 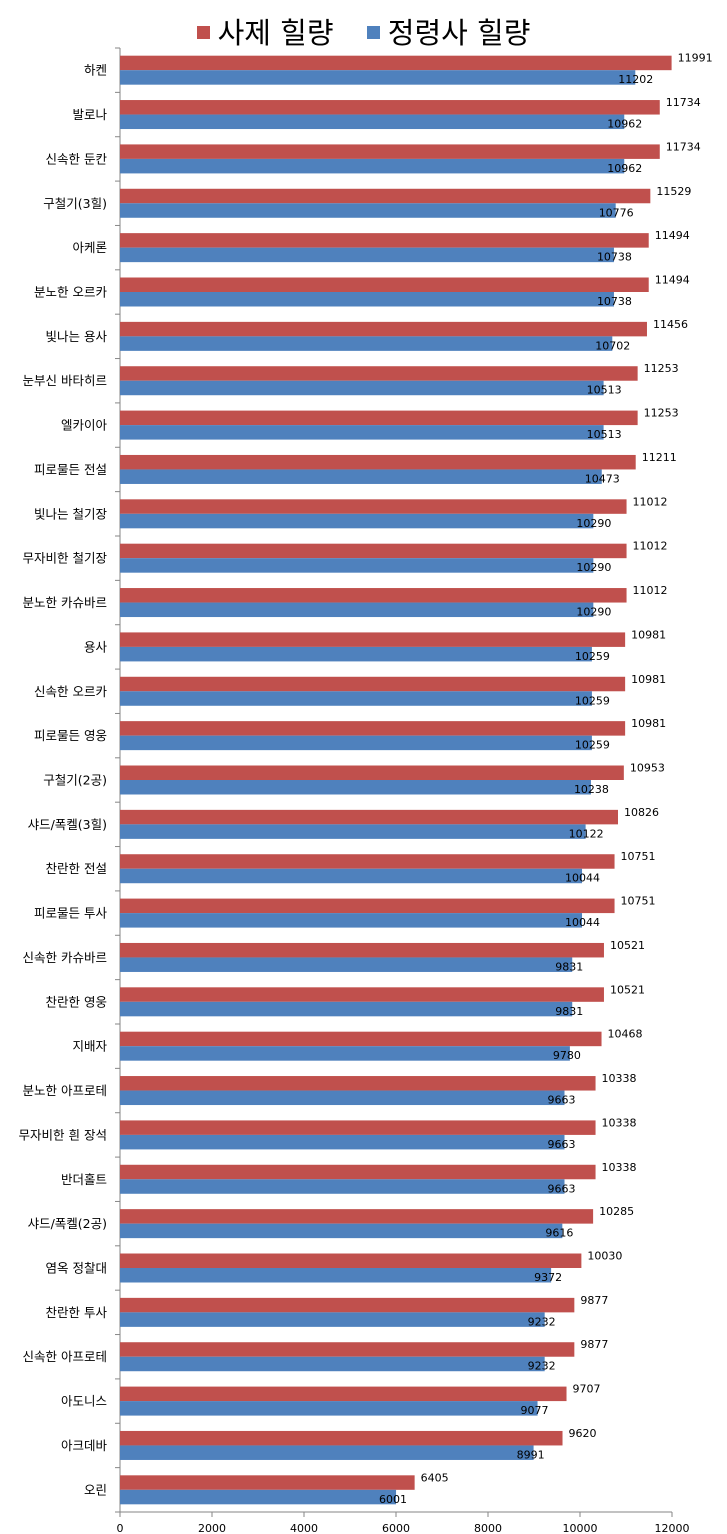 I want to click on category-label: 무자비한 흰 장석, so click(x=63, y=1134).